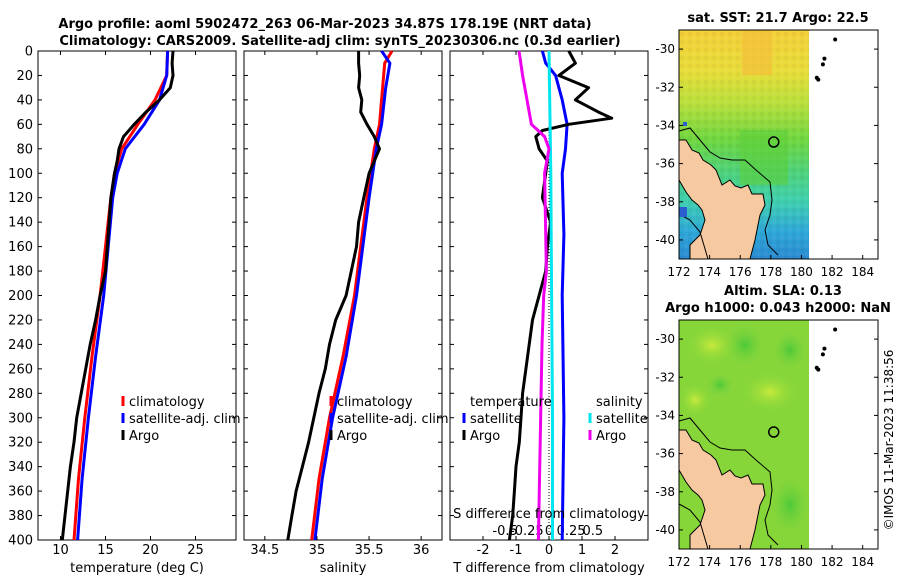  What do you see at coordinates (534, 295) in the screenshot?
I see `series-line-s-argo` at bounding box center [534, 295].